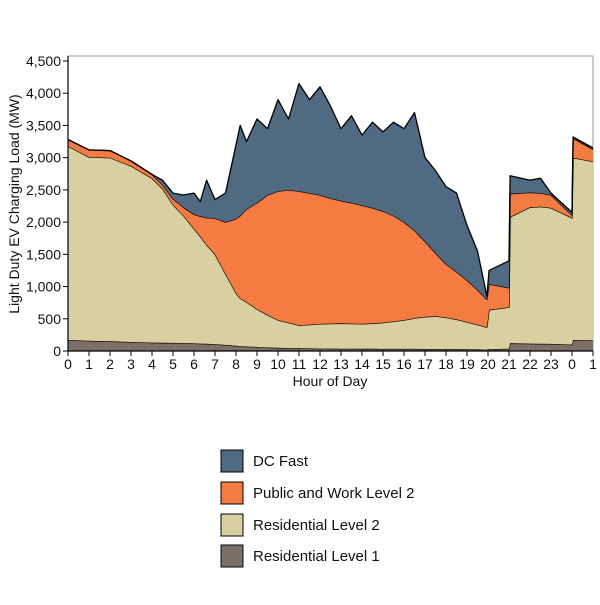  Describe the element at coordinates (43, 287) in the screenshot. I see `y-tick-label: 1,000` at that location.